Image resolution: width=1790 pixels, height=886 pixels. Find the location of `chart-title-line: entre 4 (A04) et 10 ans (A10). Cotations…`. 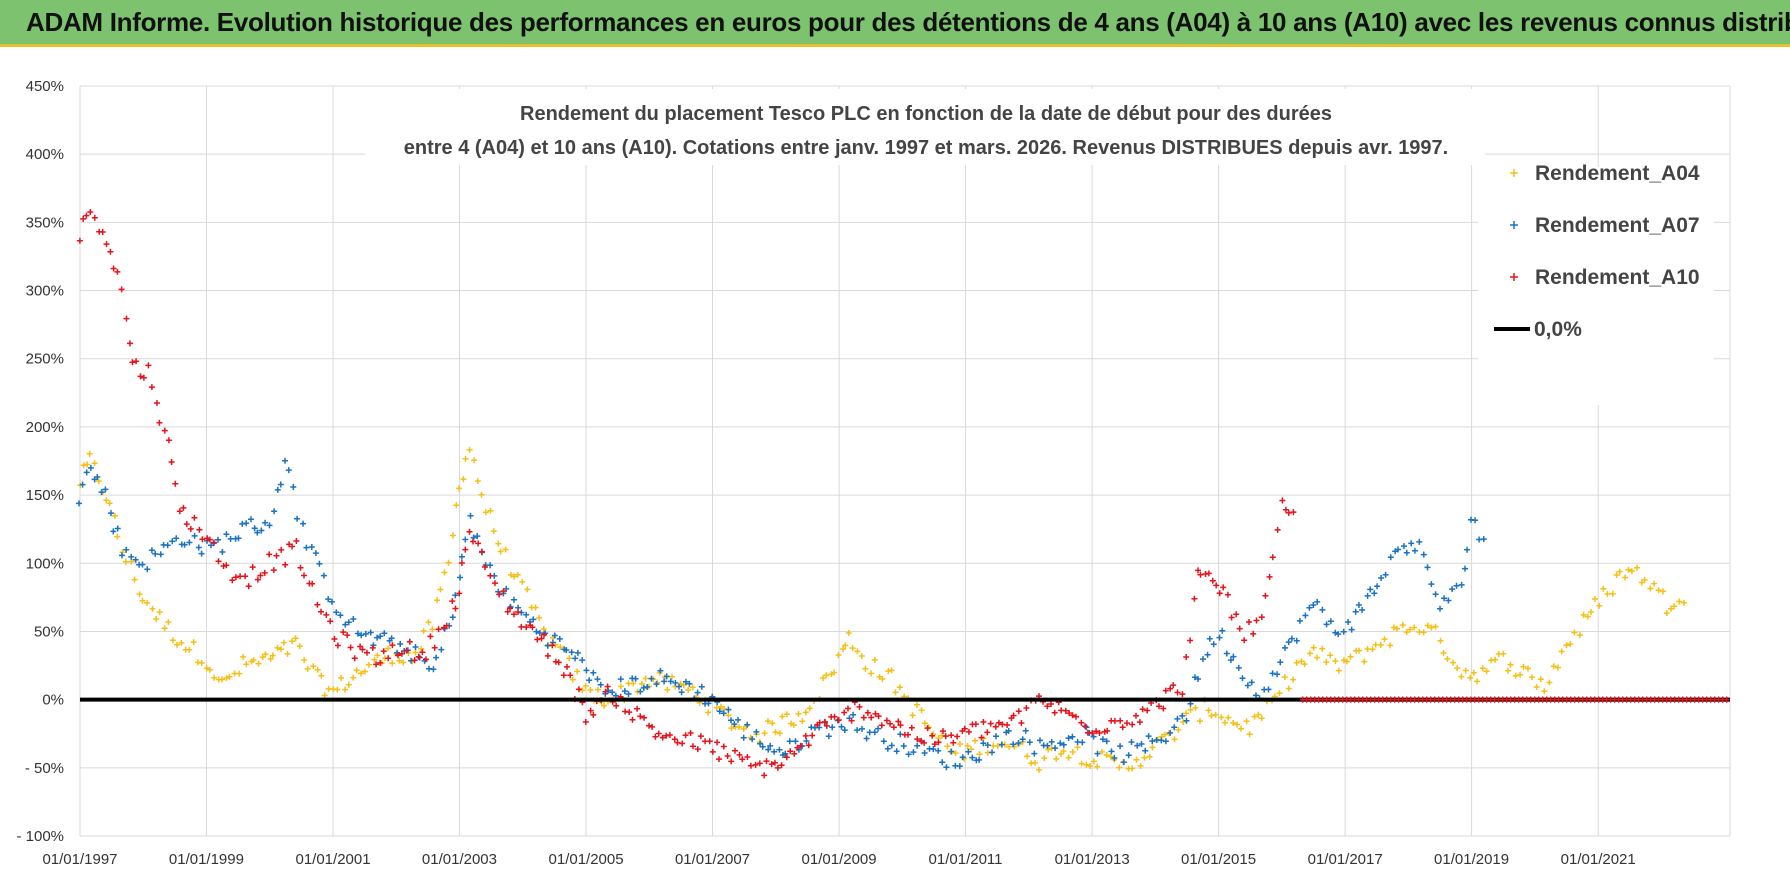

chart-title-line: entre 4 (A04) et 10 ans (A10). Cotations… is located at coordinates (926, 148).